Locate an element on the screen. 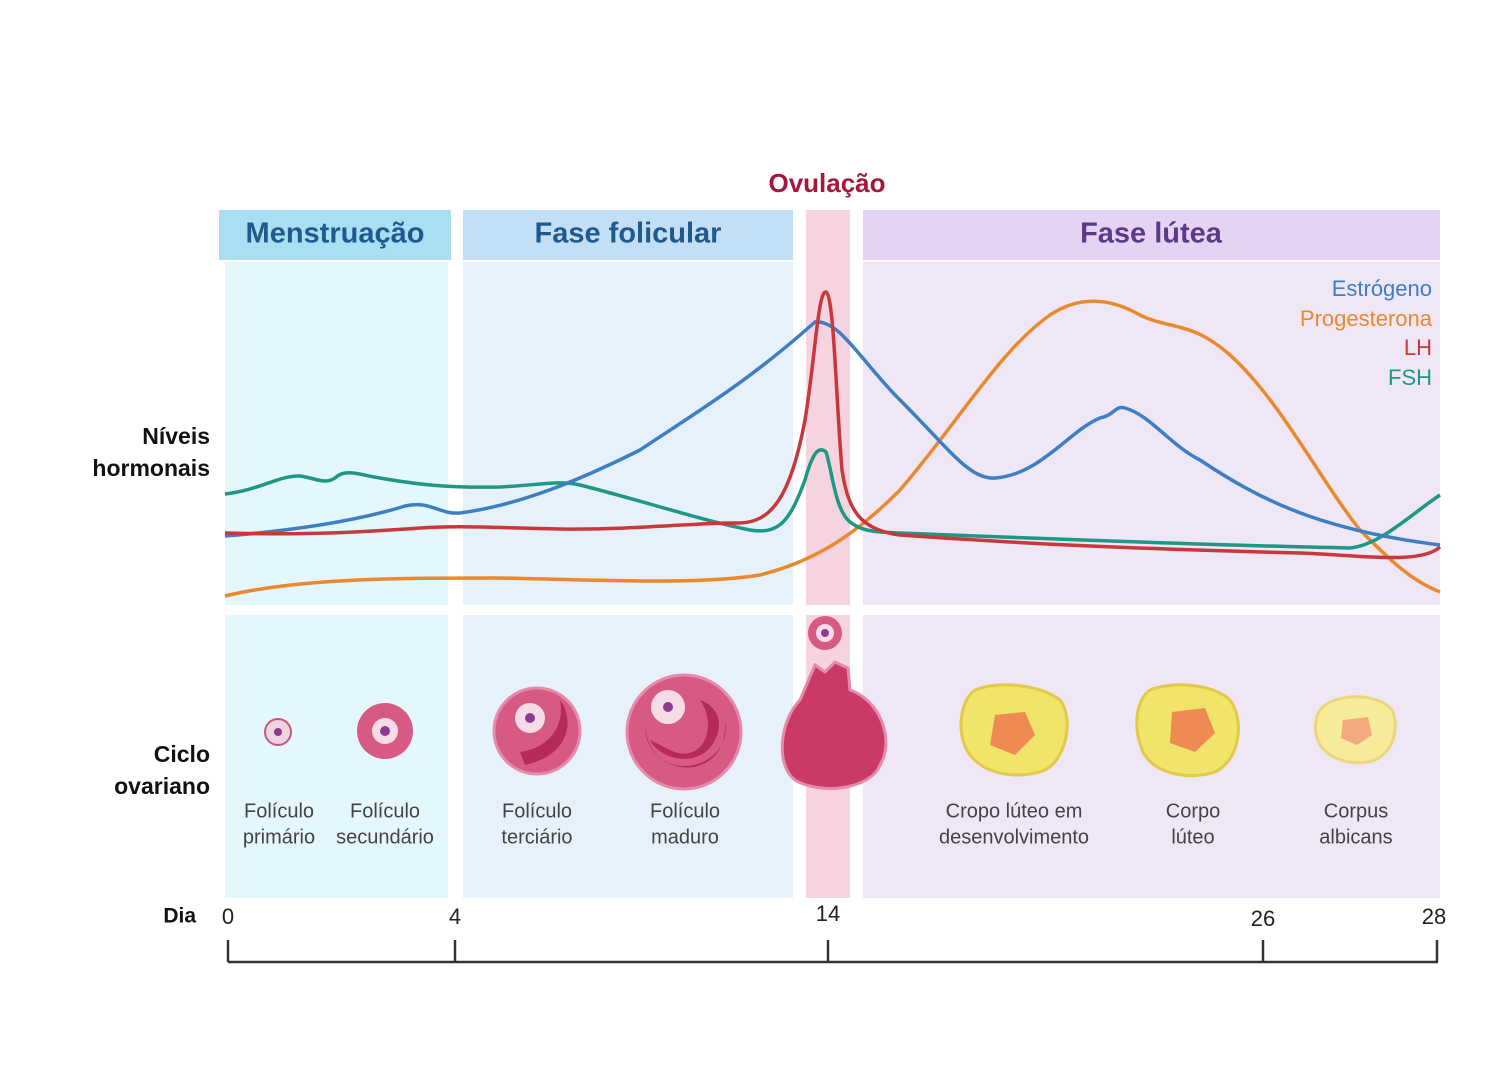  stage-label: Corpus is located at coordinates (1356, 811).